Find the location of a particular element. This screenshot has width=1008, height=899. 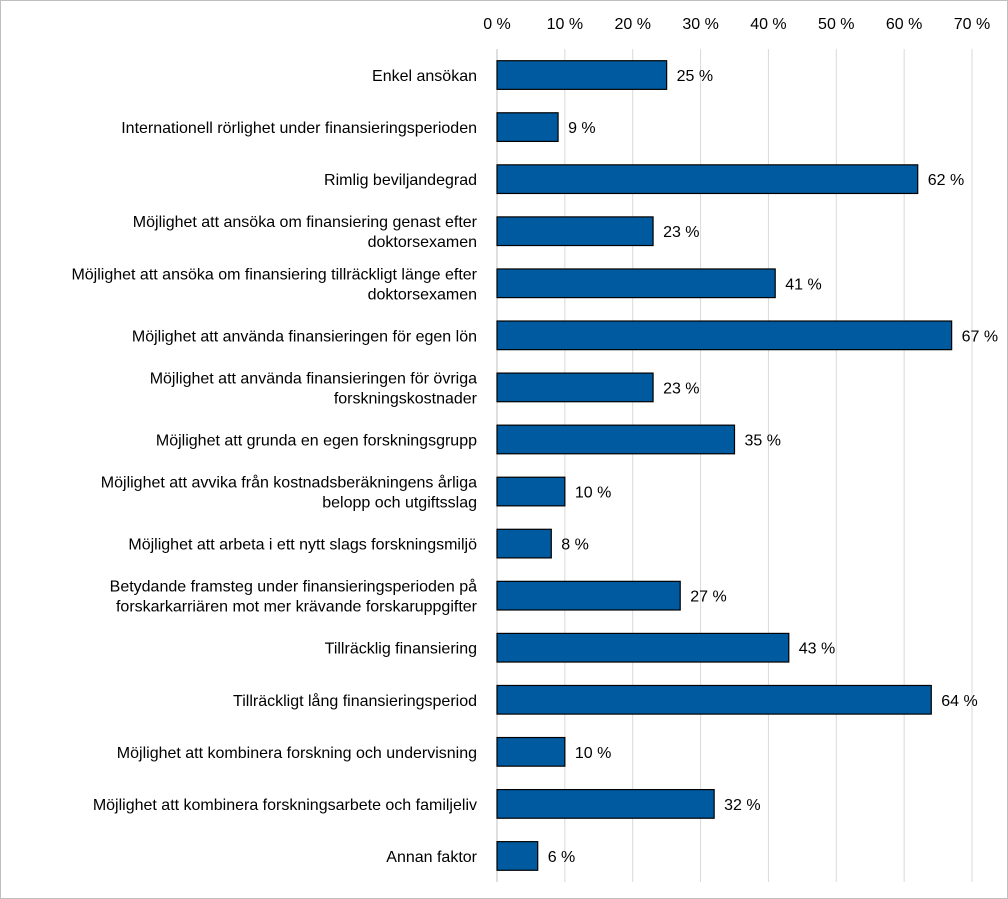

data-label: 35 % is located at coordinates (763, 440).